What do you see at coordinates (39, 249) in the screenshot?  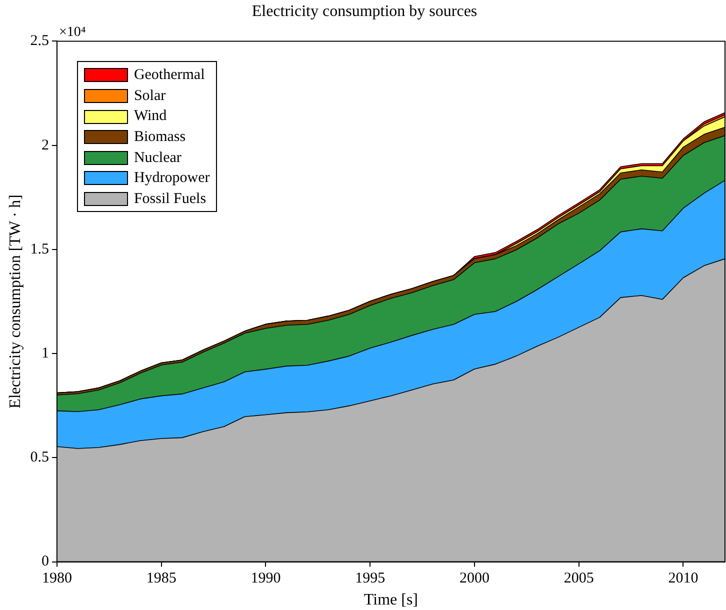 I see `y-tick-label: 1.5` at bounding box center [39, 249].